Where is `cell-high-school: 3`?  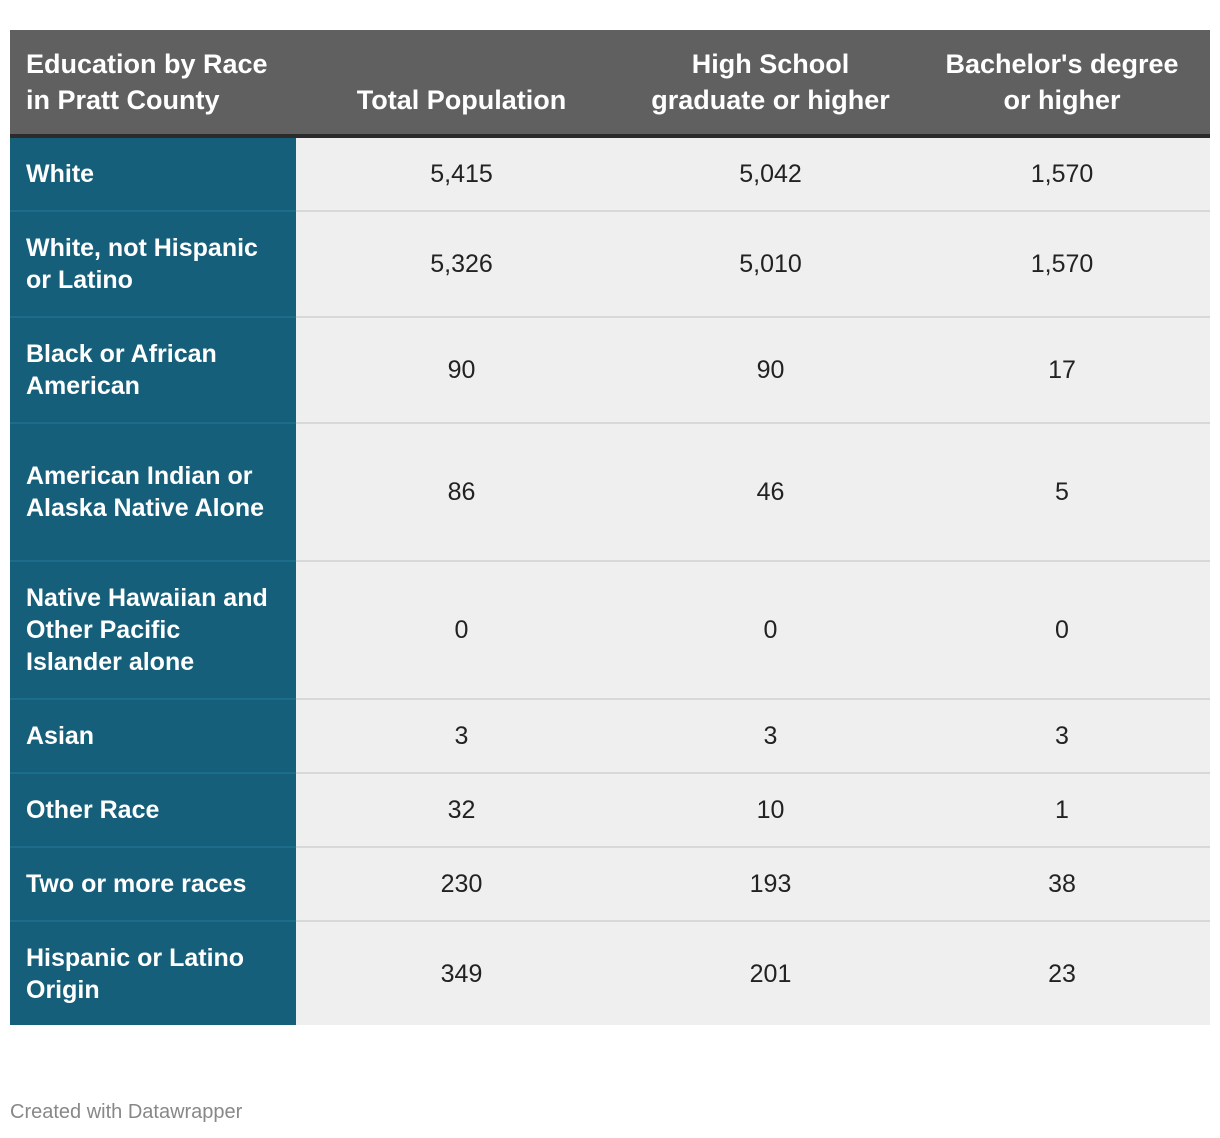
cell-high-school: 3 is located at coordinates (770, 736).